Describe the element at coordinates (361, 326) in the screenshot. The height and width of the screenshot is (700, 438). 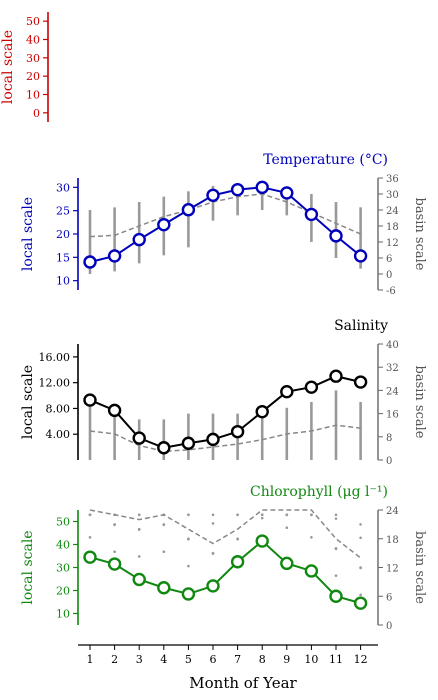
I see `panel-title: Salinity` at that location.